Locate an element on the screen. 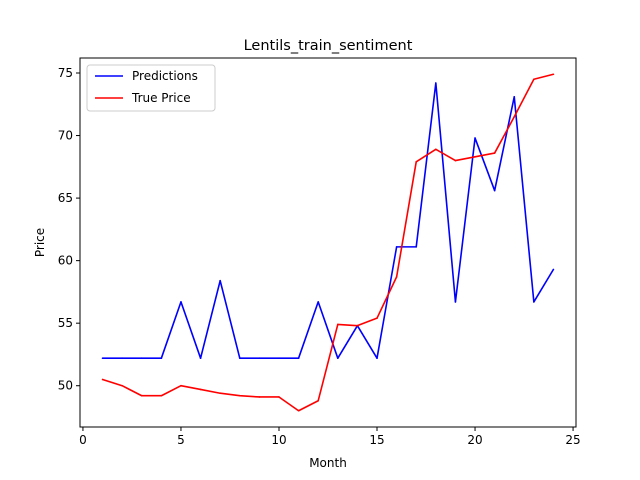 This screenshot has height=480, width=640. x-tick-label: 15 is located at coordinates (376, 440).